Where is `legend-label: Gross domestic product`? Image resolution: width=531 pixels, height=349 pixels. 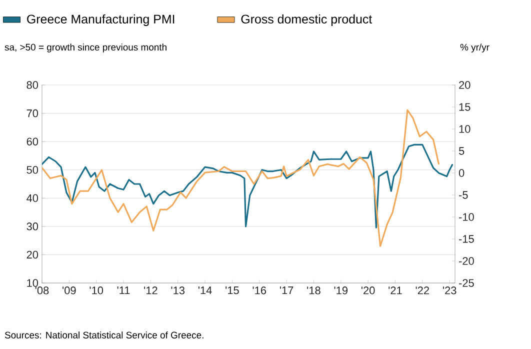 legend-label: Gross domestic product is located at coordinates (306, 20).